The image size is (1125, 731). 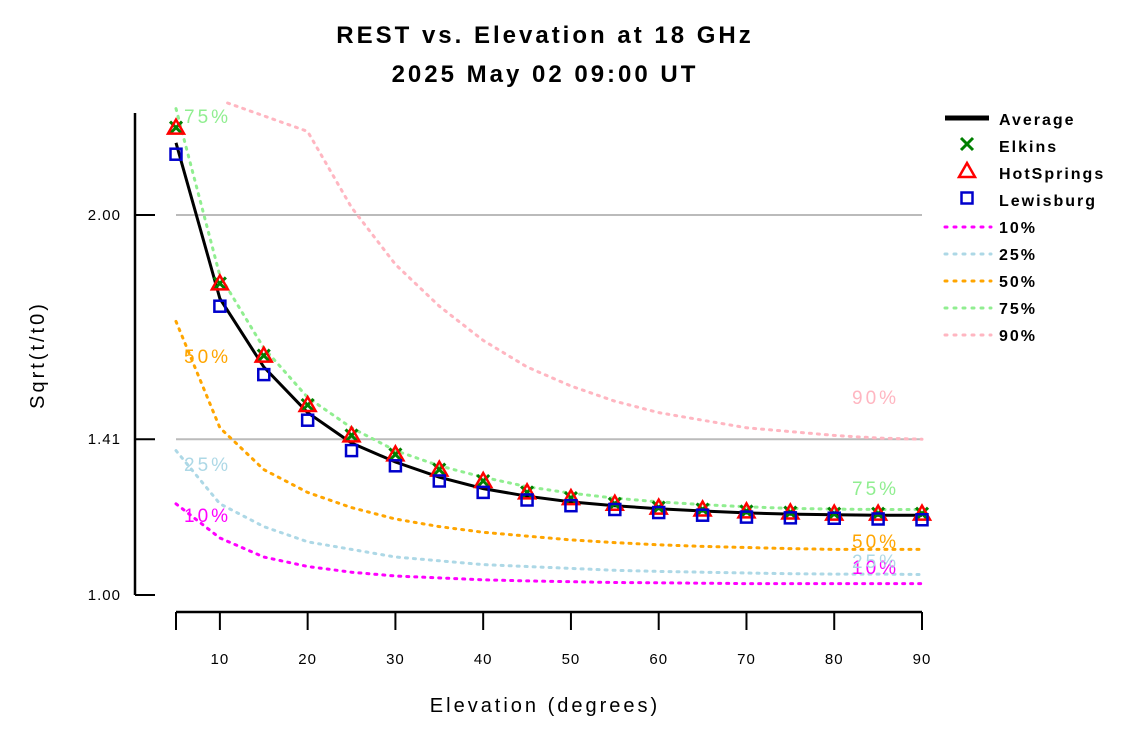 I want to click on percentile-label-75-7: 75%, so click(x=875, y=489).